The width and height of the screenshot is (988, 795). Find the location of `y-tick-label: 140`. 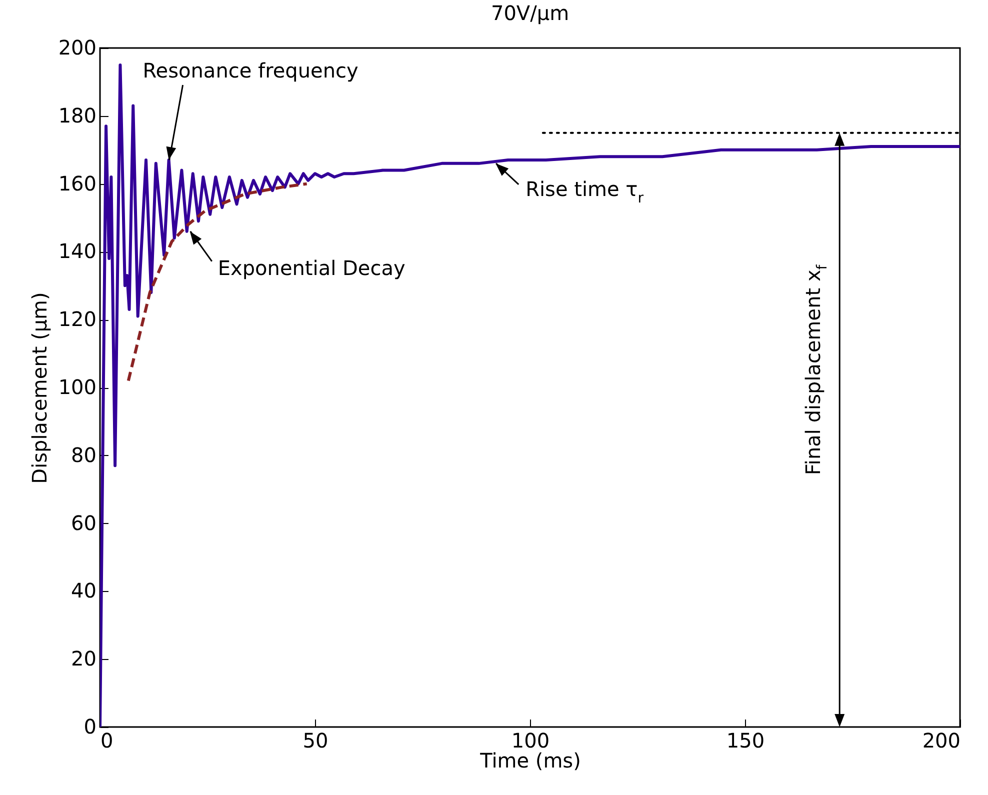

y-tick-label: 140 is located at coordinates (77, 251).